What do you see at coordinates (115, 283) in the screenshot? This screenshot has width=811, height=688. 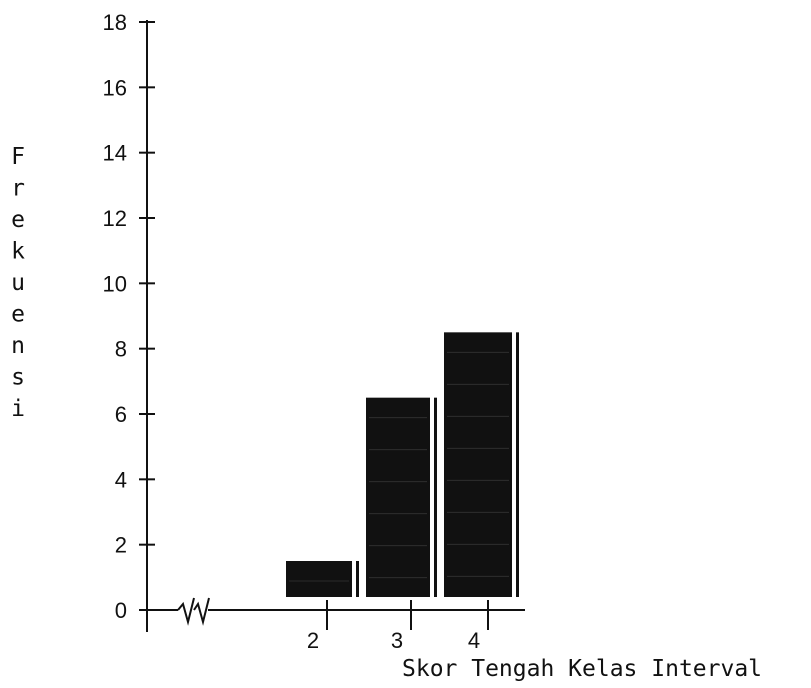 I see `y-tick-label: 10` at bounding box center [115, 283].